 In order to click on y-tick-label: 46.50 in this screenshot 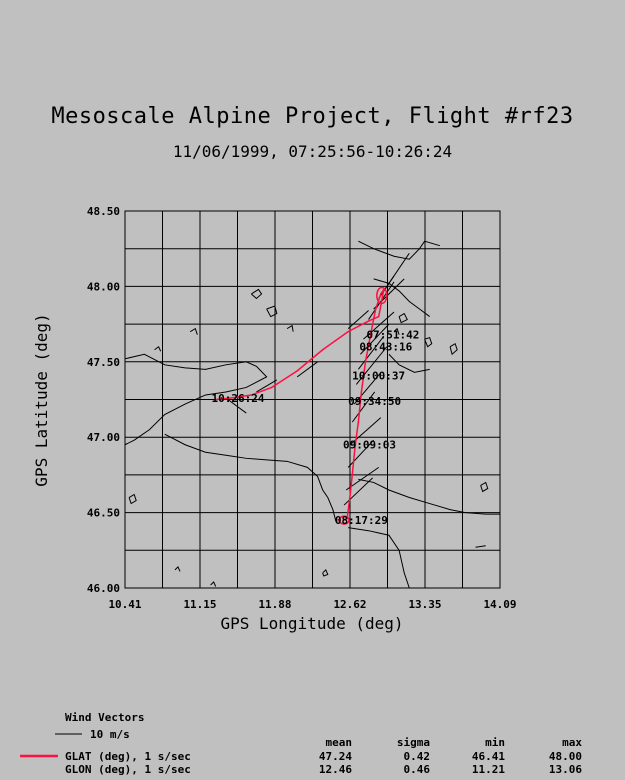, I will do `click(103, 513)`.